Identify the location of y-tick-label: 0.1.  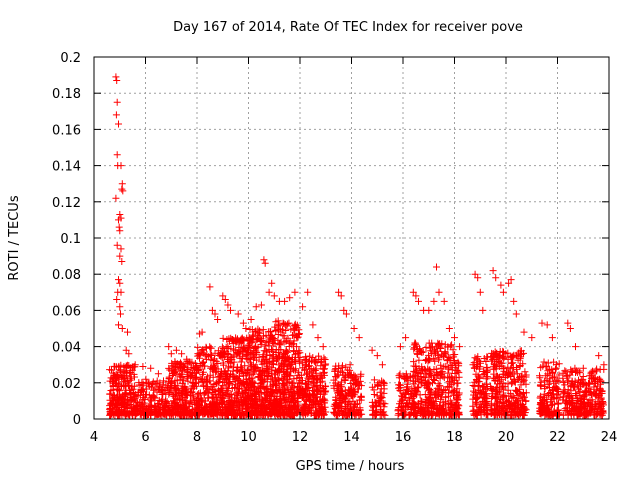
(70, 239).